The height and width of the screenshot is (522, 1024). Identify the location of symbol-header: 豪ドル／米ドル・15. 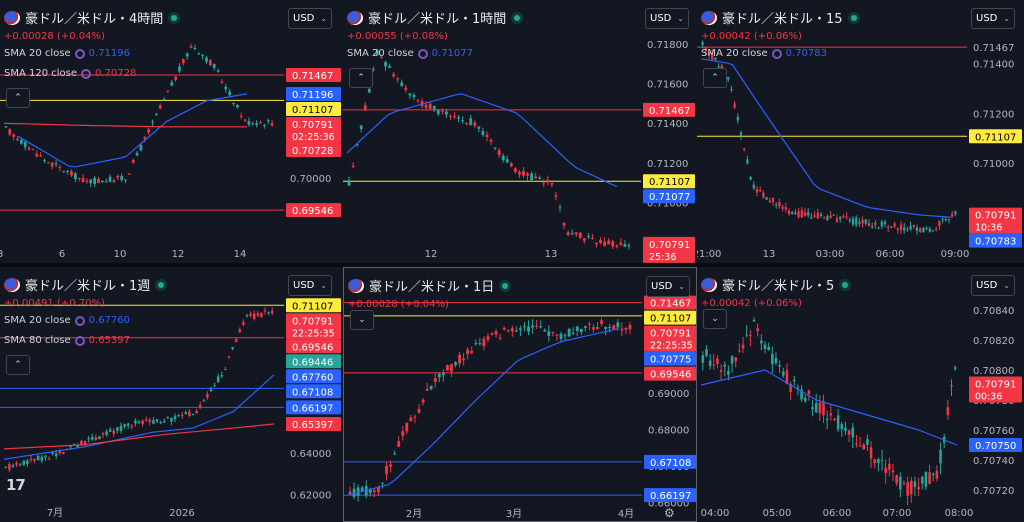
(780, 17).